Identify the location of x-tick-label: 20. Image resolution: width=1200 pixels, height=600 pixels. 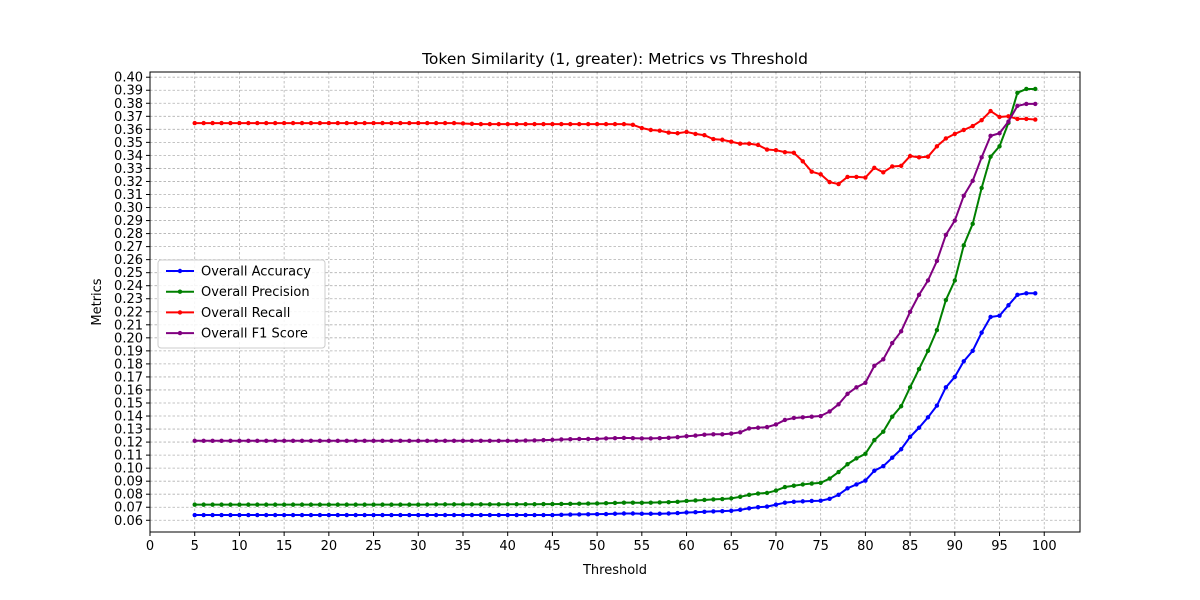
(329, 546).